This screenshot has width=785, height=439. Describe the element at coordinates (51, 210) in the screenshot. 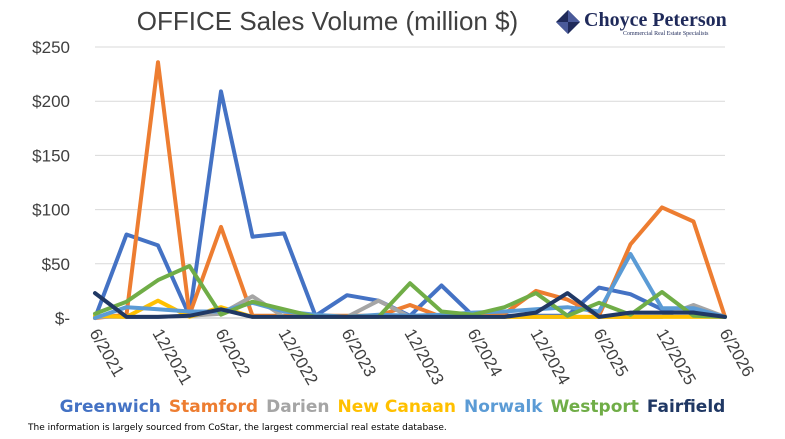

I see `y-tick-label: $100` at that location.